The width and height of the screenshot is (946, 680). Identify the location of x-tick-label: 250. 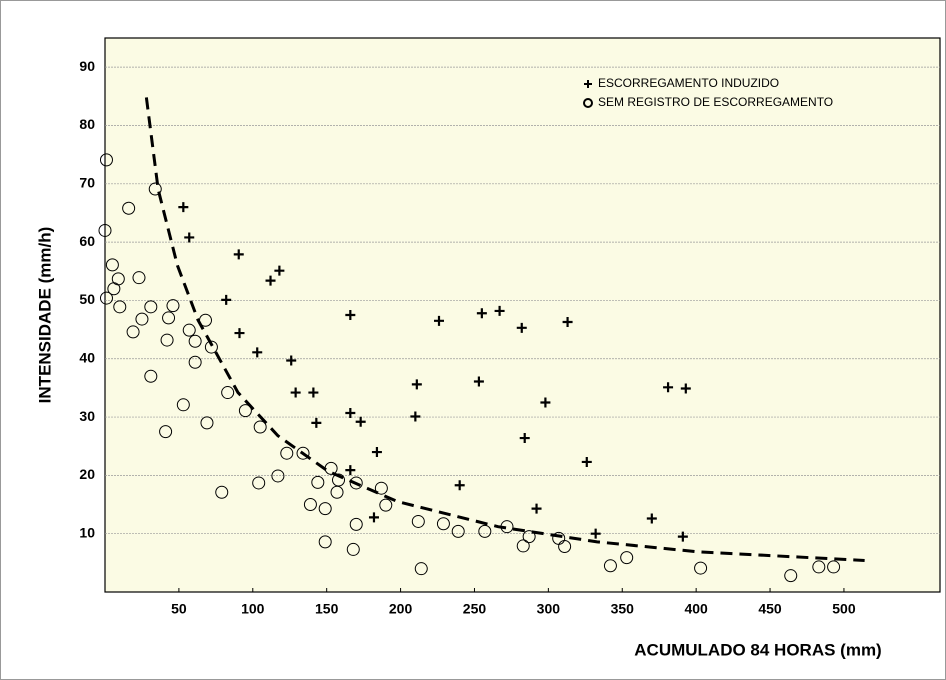
(475, 609).